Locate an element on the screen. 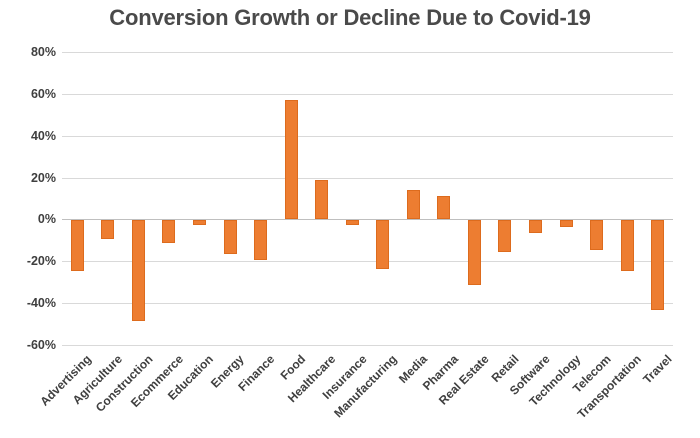 The height and width of the screenshot is (438, 700). y-axis-tick-label: 80% is located at coordinates (43, 52).